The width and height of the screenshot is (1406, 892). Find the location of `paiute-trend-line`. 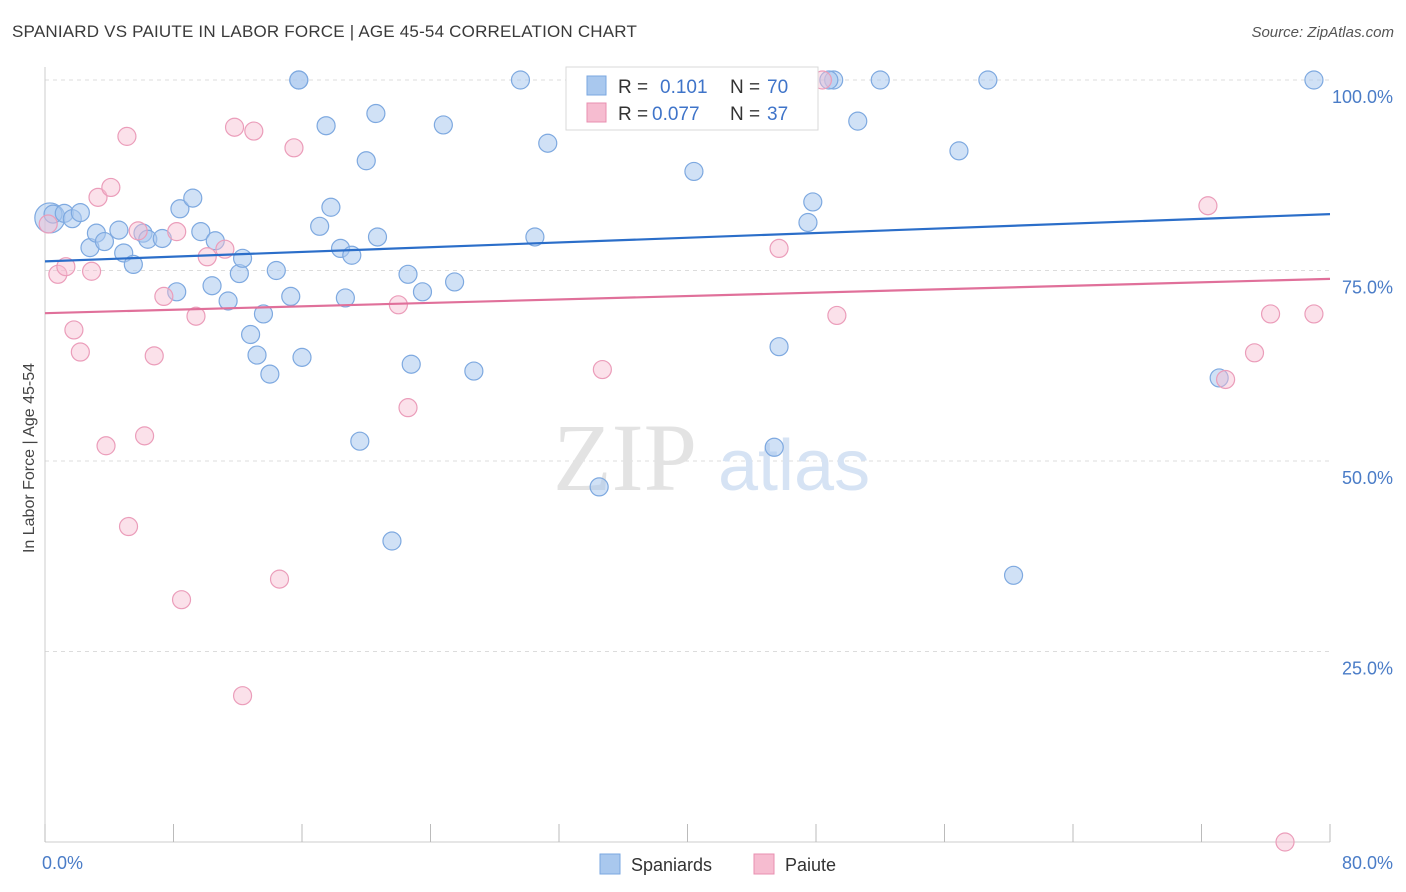

paiute-trend-line is located at coordinates (687, 296).